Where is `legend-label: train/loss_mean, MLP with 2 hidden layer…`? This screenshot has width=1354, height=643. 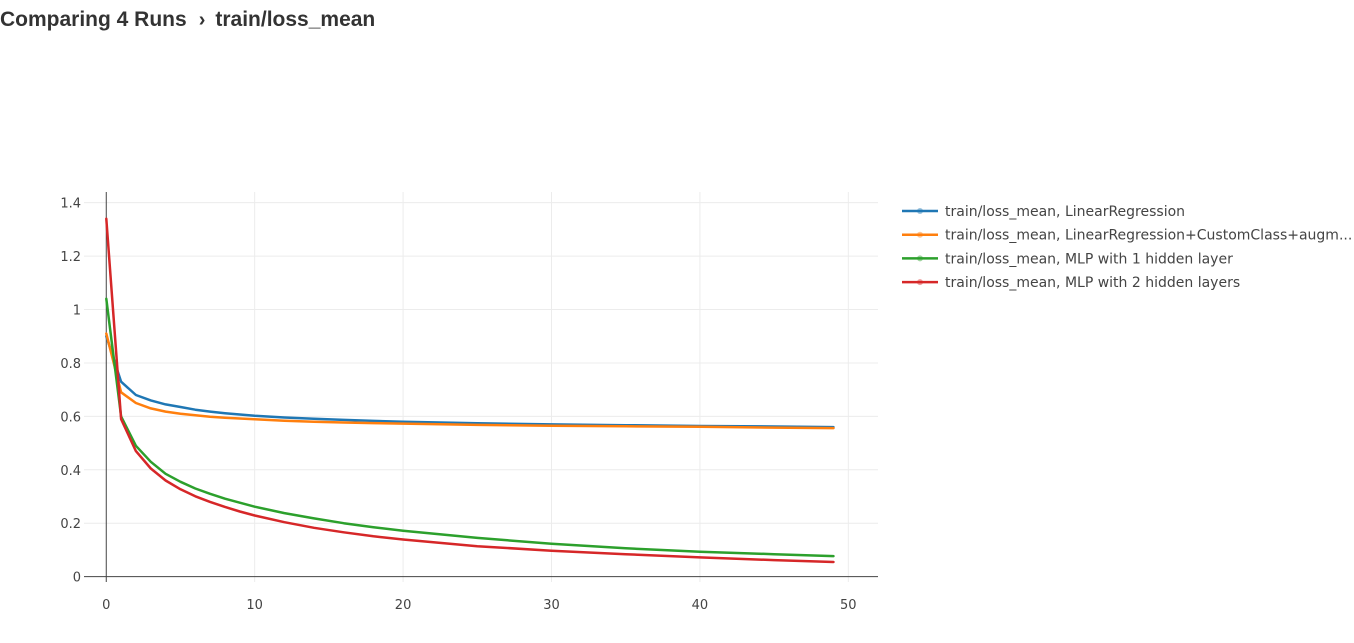 legend-label: train/loss_mean, MLP with 2 hidden layer… is located at coordinates (1092, 283).